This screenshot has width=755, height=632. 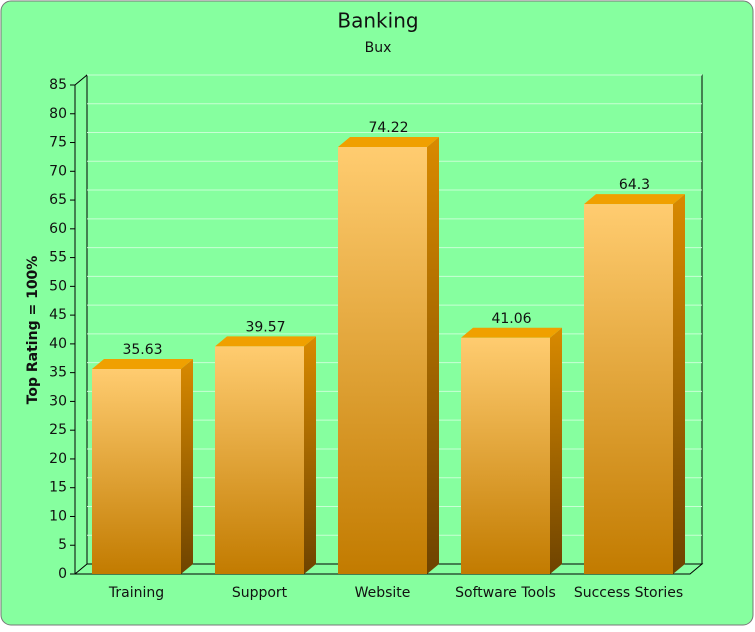 What do you see at coordinates (58, 315) in the screenshot?
I see `y-tick-label: 45` at bounding box center [58, 315].